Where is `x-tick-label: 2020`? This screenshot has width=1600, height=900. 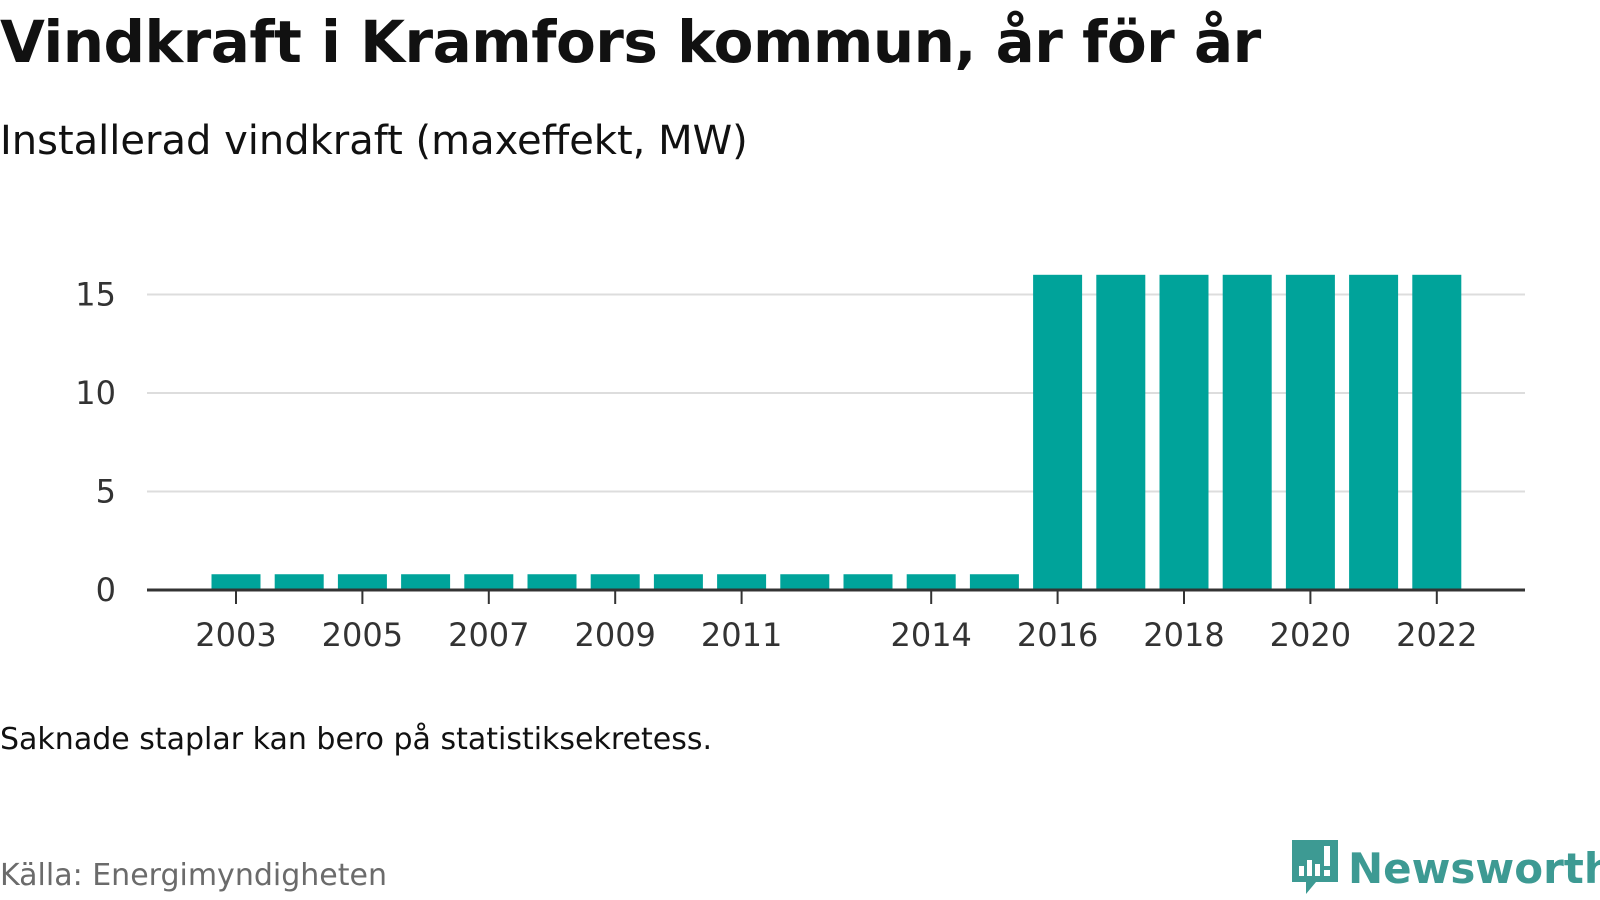
x-tick-label: 2020 is located at coordinates (1310, 635).